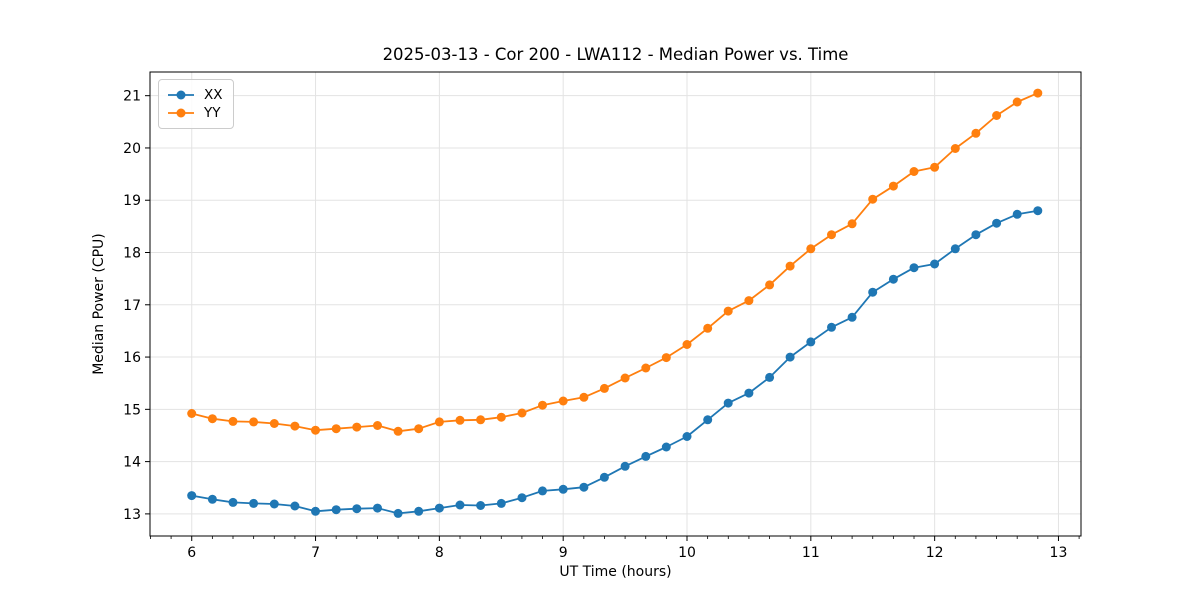 The image size is (1200, 600). What do you see at coordinates (132, 149) in the screenshot?
I see `y-tick-label-20: 20` at bounding box center [132, 149].